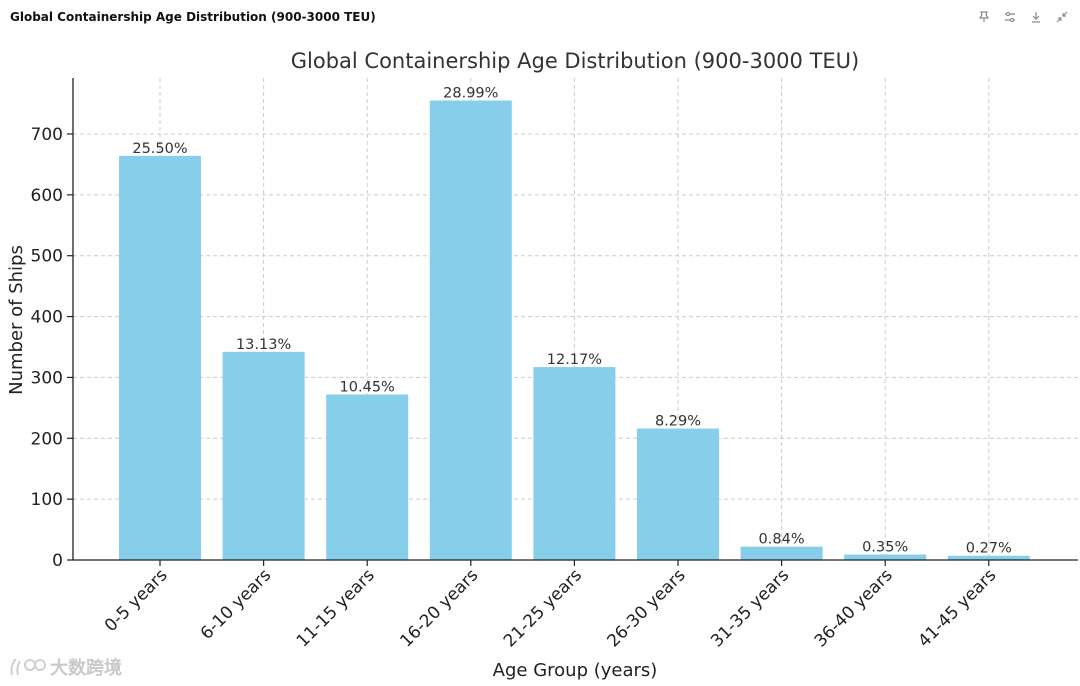 This screenshot has height=686, width=1080. What do you see at coordinates (47, 378) in the screenshot?
I see `y-tick-label: 300` at bounding box center [47, 378].